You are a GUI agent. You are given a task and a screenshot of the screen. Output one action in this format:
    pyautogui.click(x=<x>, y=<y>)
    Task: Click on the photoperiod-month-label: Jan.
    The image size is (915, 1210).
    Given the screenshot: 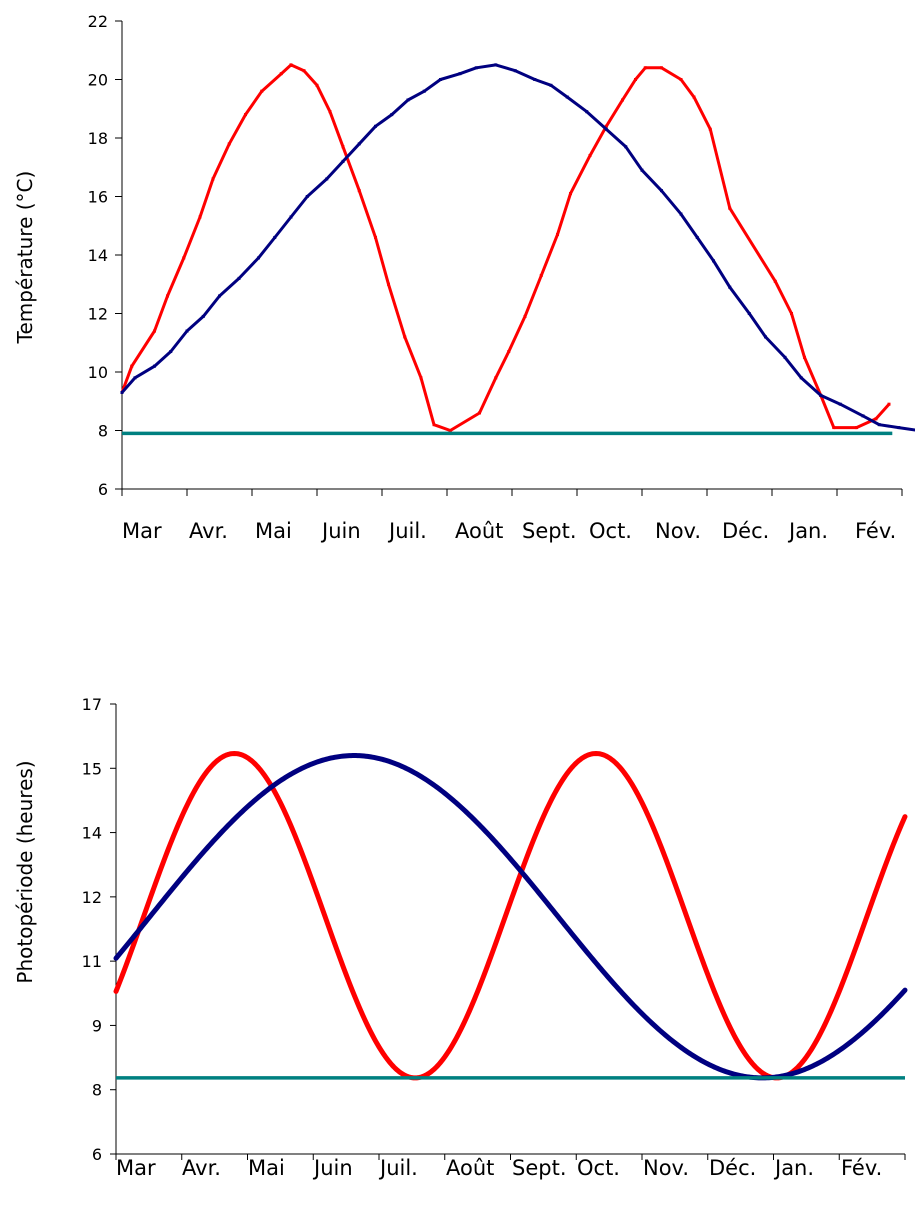 What is the action you would take?
    pyautogui.click(x=793, y=1168)
    